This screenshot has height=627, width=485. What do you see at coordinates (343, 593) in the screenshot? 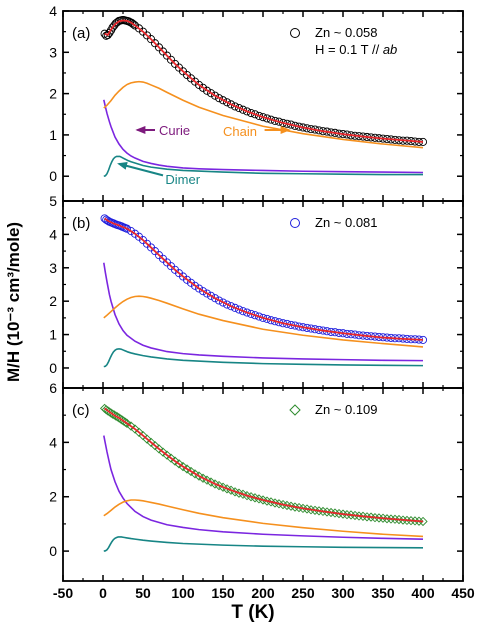
I see `x-tick-label: 300` at bounding box center [343, 593].